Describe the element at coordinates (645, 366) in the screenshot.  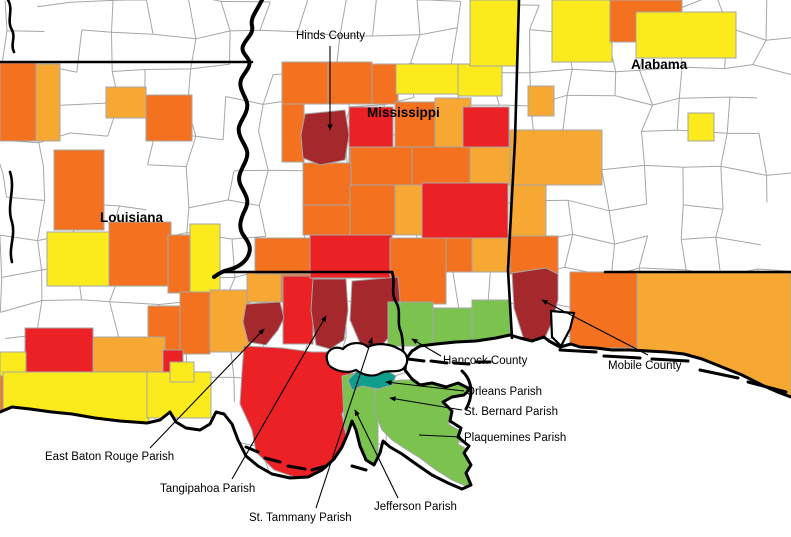
I see `callout-label-mobile: Mobile County` at that location.